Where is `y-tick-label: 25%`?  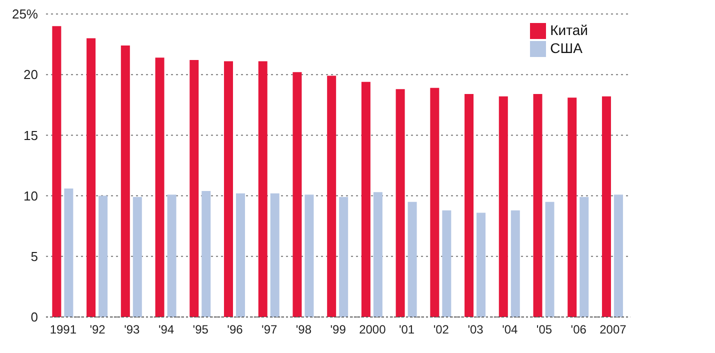
y-tick-label: 25% is located at coordinates (25, 14).